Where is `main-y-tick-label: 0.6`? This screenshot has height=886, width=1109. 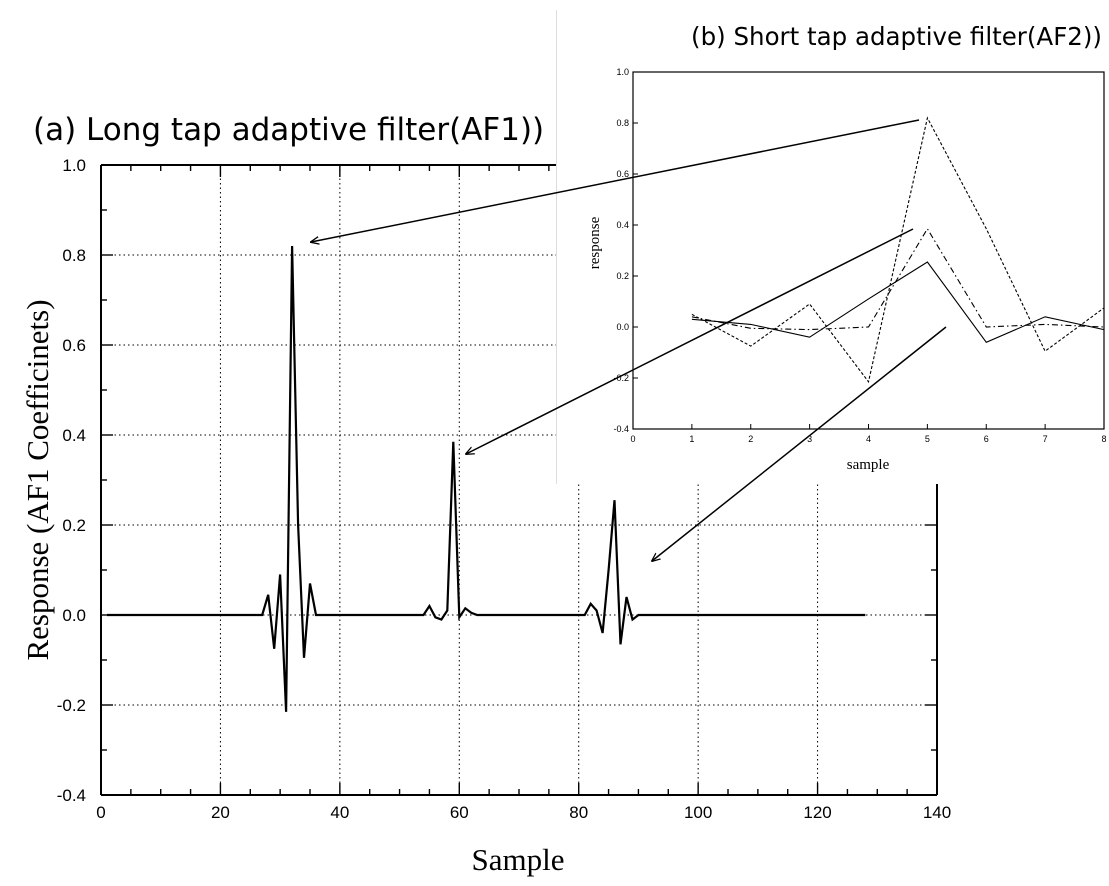 main-y-tick-label: 0.6 is located at coordinates (74, 345).